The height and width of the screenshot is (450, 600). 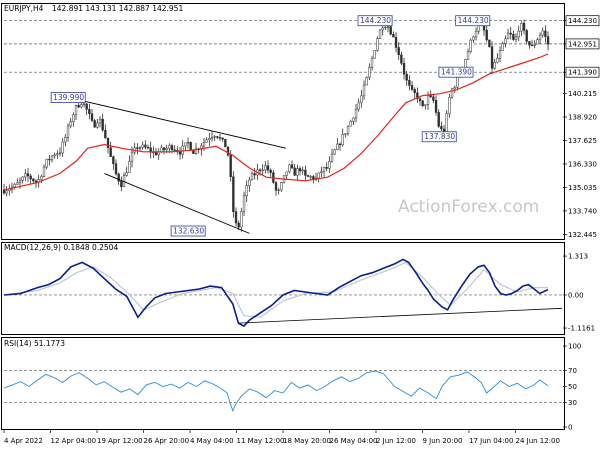 I want to click on price-y-tick-label: 138.920, so click(x=582, y=117).